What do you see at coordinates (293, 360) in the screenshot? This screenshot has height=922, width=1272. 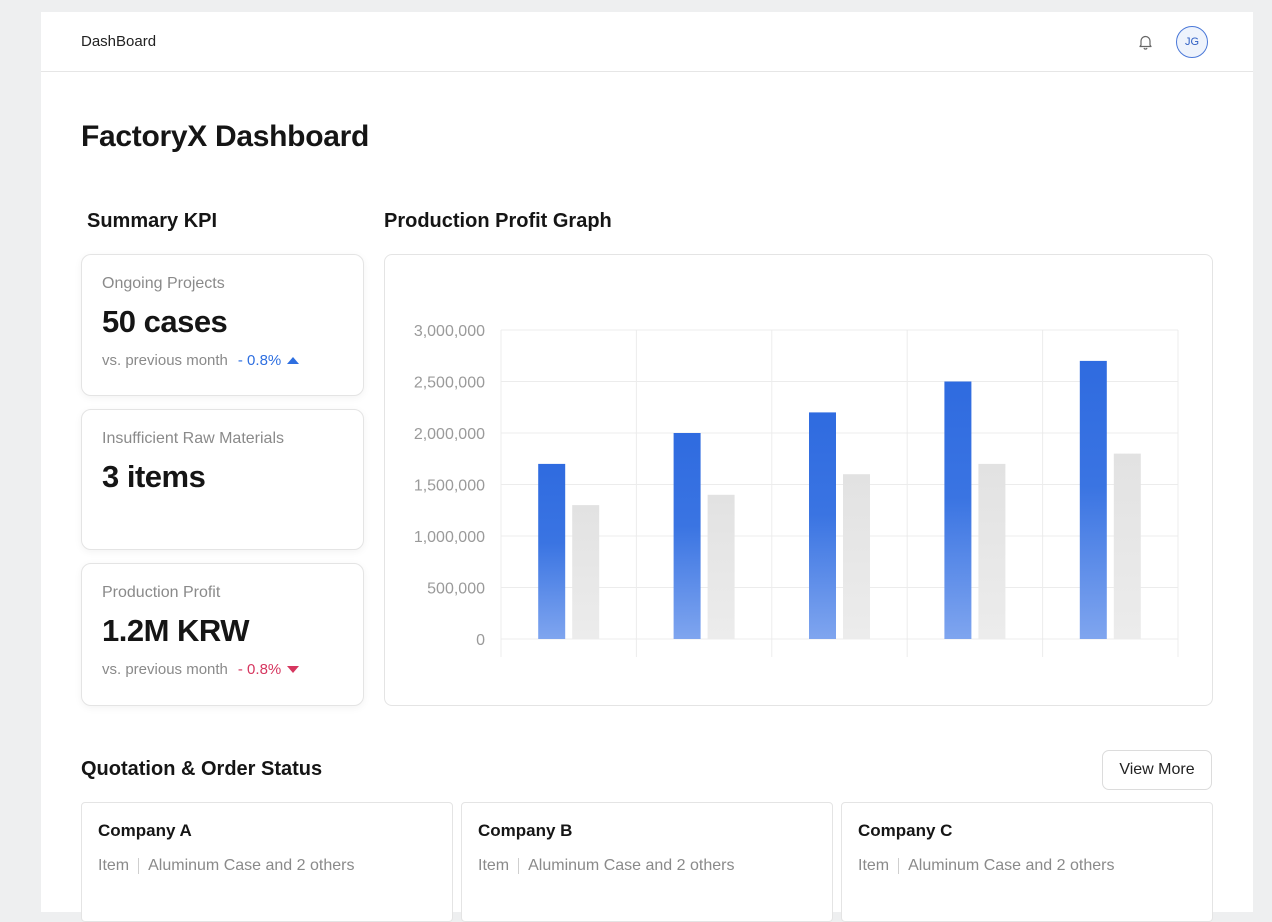 I see `arrow-up-icon` at bounding box center [293, 360].